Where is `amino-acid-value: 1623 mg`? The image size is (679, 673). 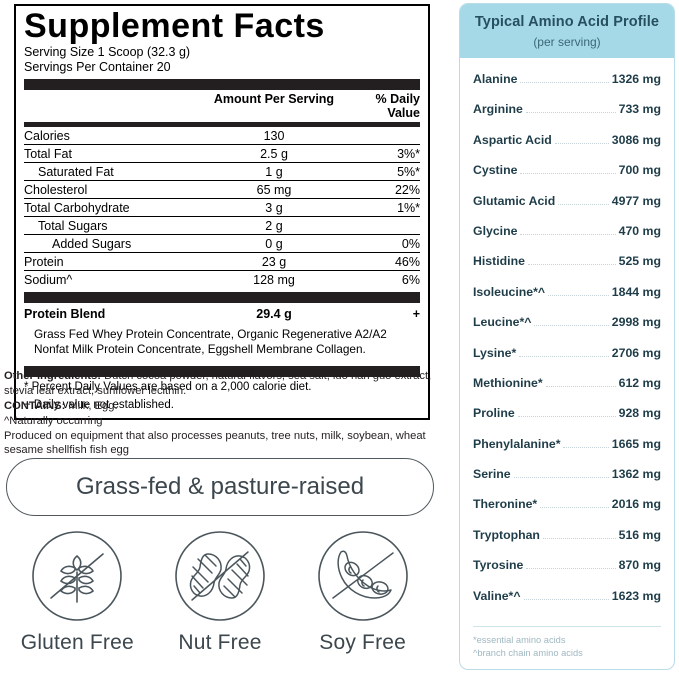
amino-acid-value: 1623 mg is located at coordinates (636, 595).